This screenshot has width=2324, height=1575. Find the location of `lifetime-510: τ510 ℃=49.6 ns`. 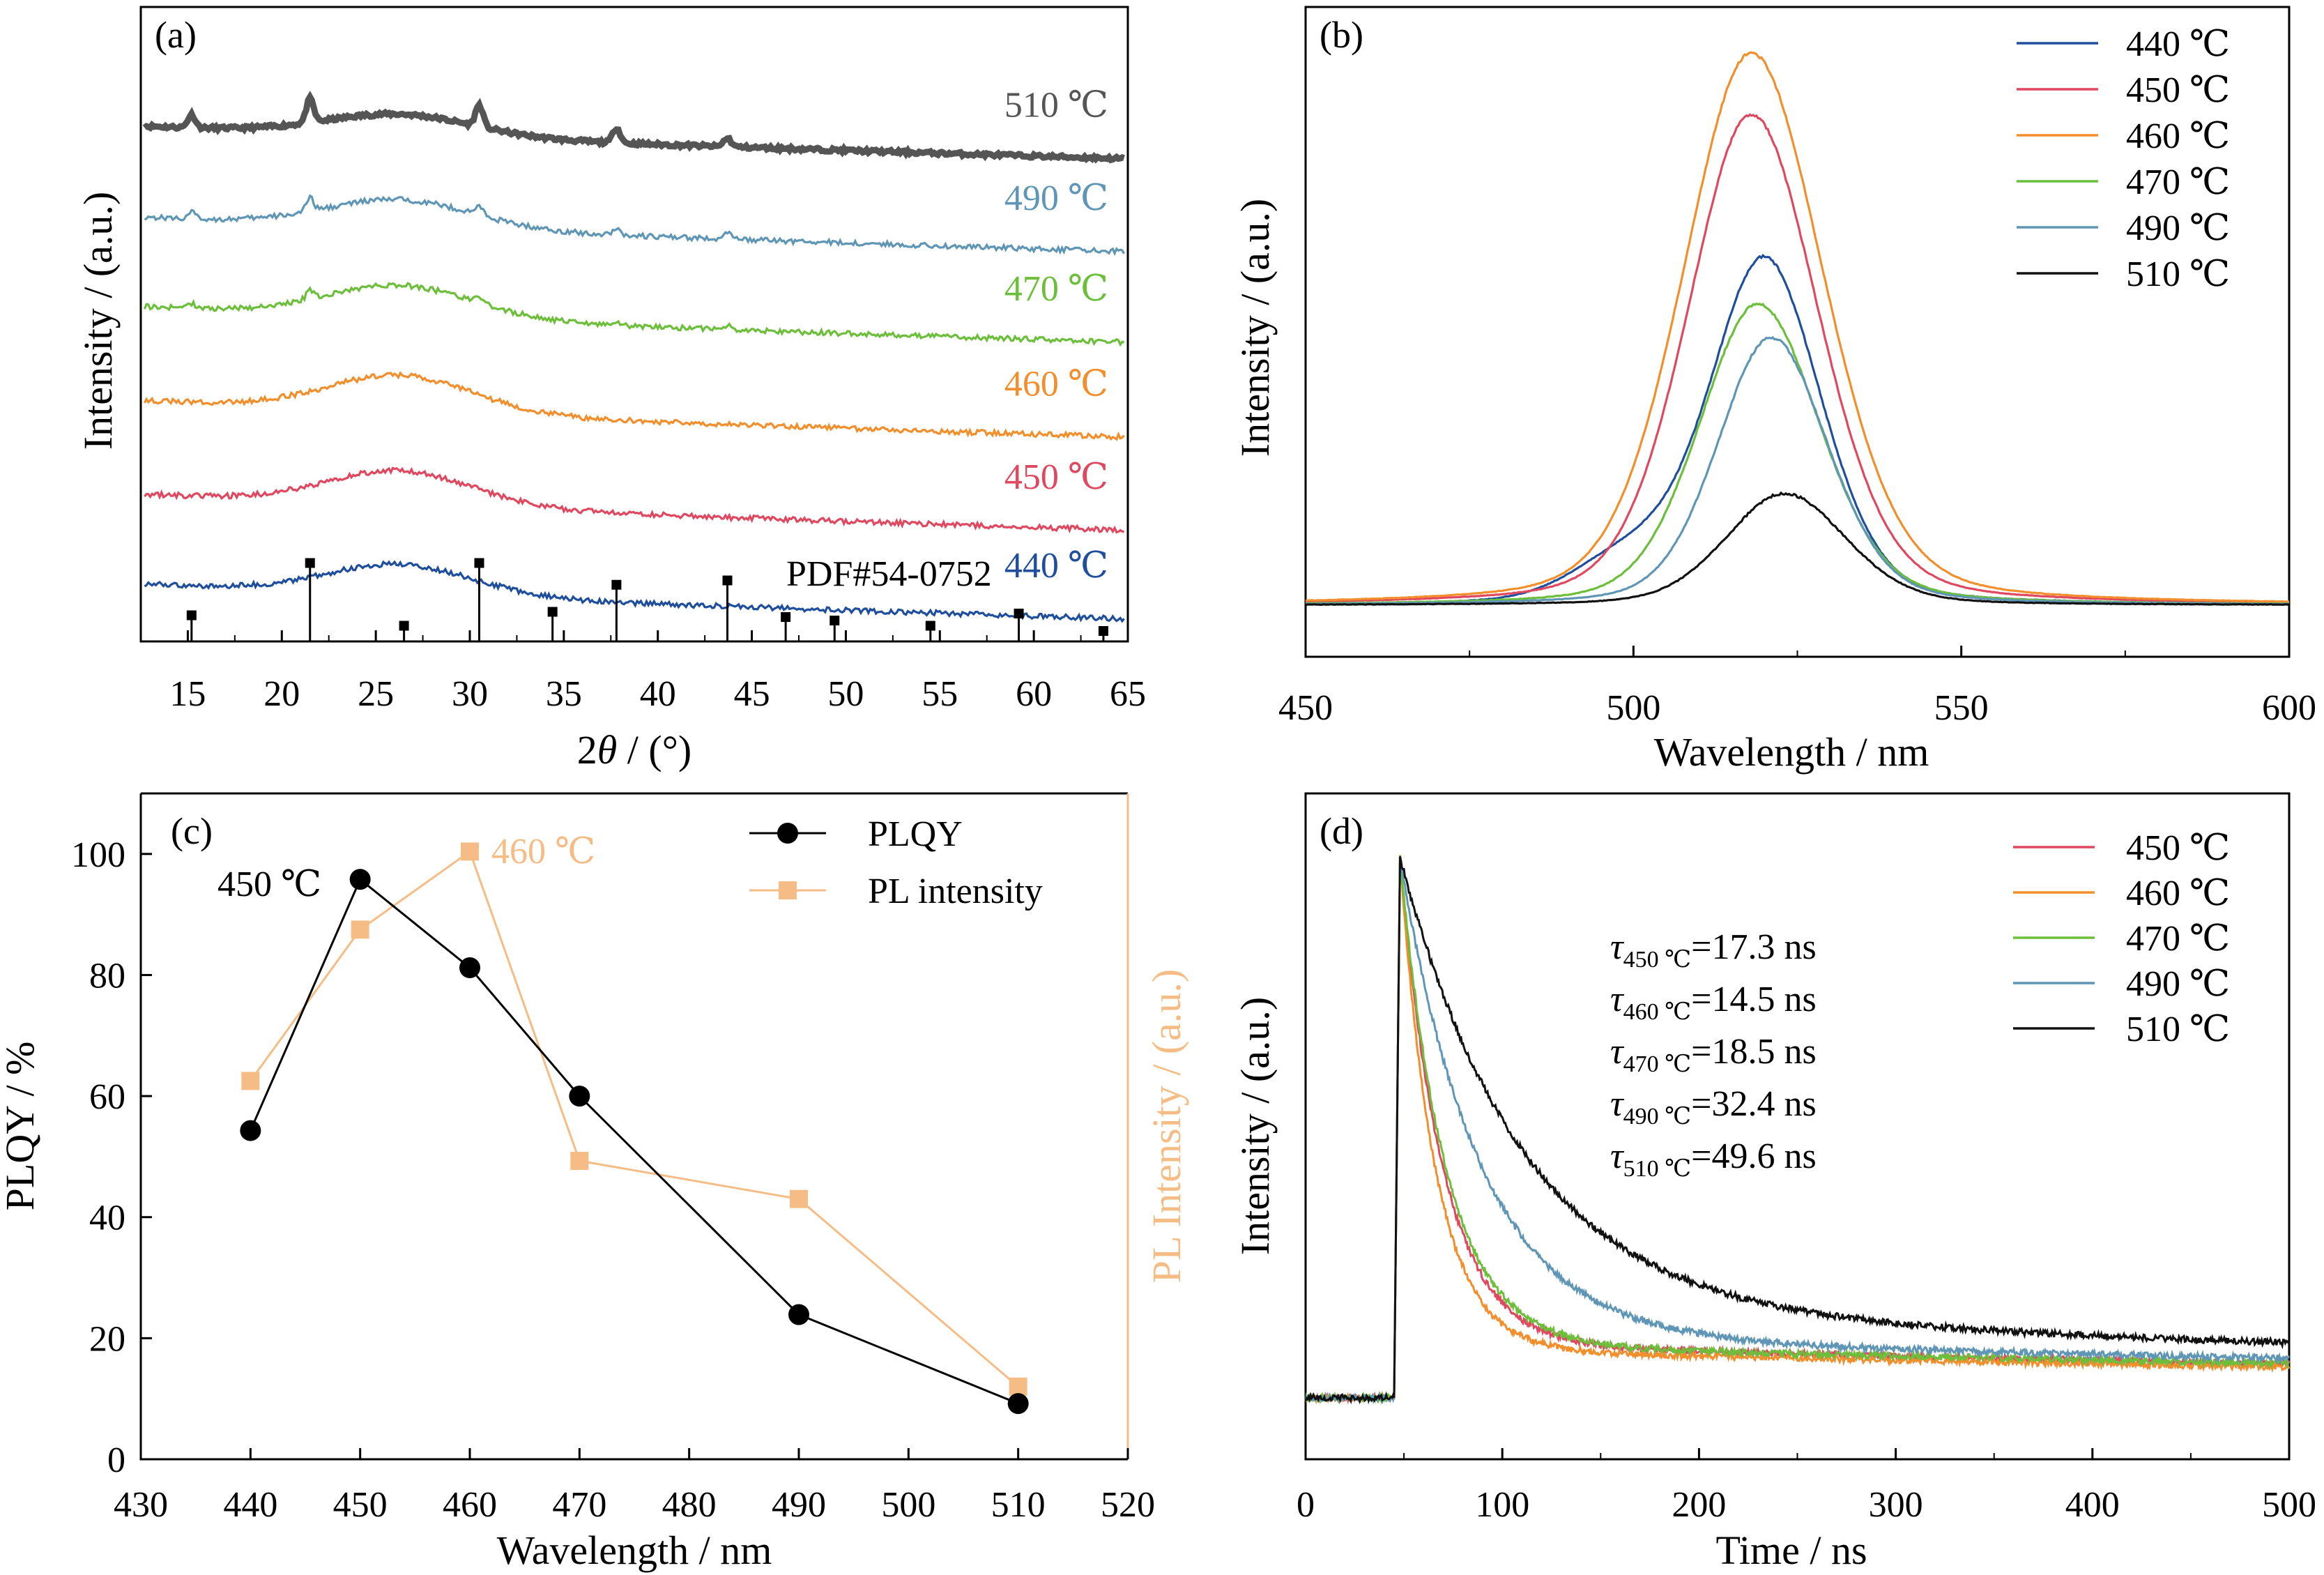

lifetime-510: τ510 ℃=49.6 ns is located at coordinates (1714, 1159).